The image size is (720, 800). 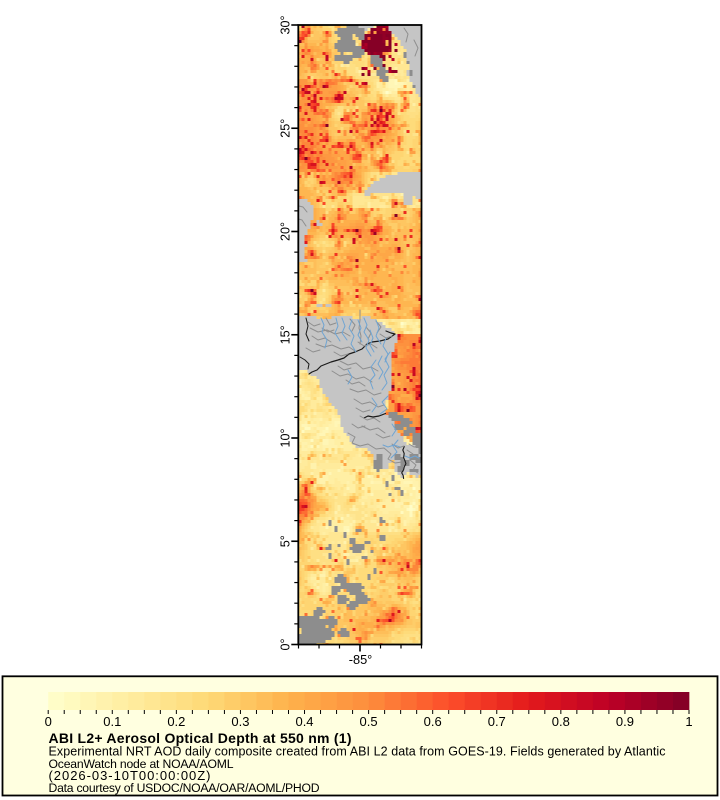 What do you see at coordinates (361, 659) in the screenshot?
I see `svg-text: -85°` at bounding box center [361, 659].